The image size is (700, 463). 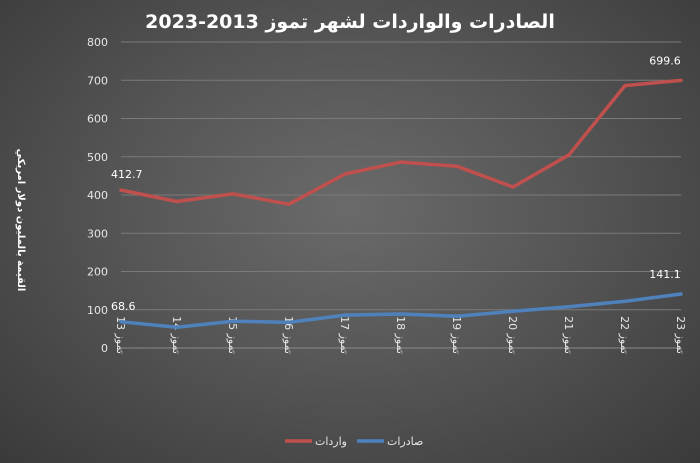 What do you see at coordinates (104, 348) in the screenshot?
I see `y-tick-label: 0` at bounding box center [104, 348].